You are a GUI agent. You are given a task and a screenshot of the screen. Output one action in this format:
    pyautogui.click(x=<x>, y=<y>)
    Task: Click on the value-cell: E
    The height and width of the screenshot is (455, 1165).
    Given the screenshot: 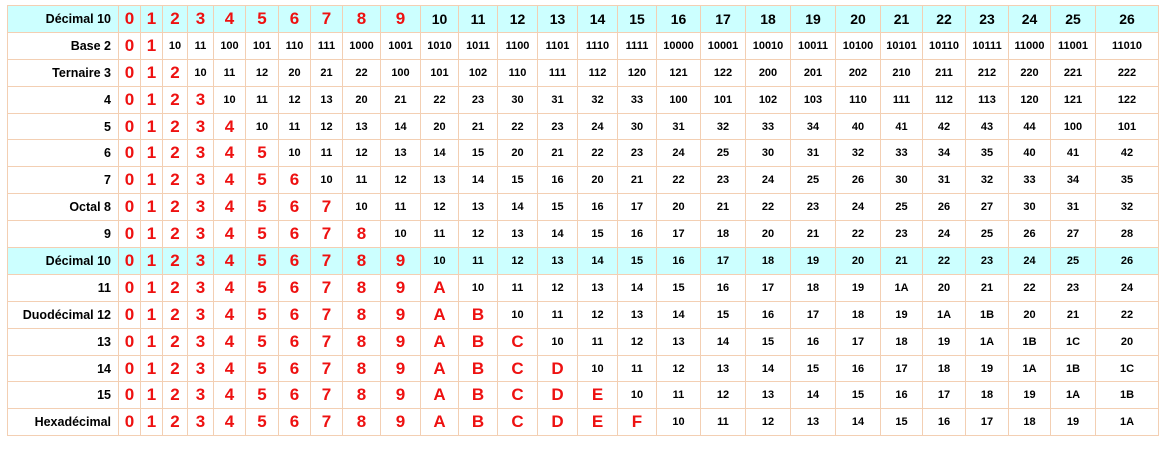 What is the action you would take?
    pyautogui.click(x=597, y=422)
    